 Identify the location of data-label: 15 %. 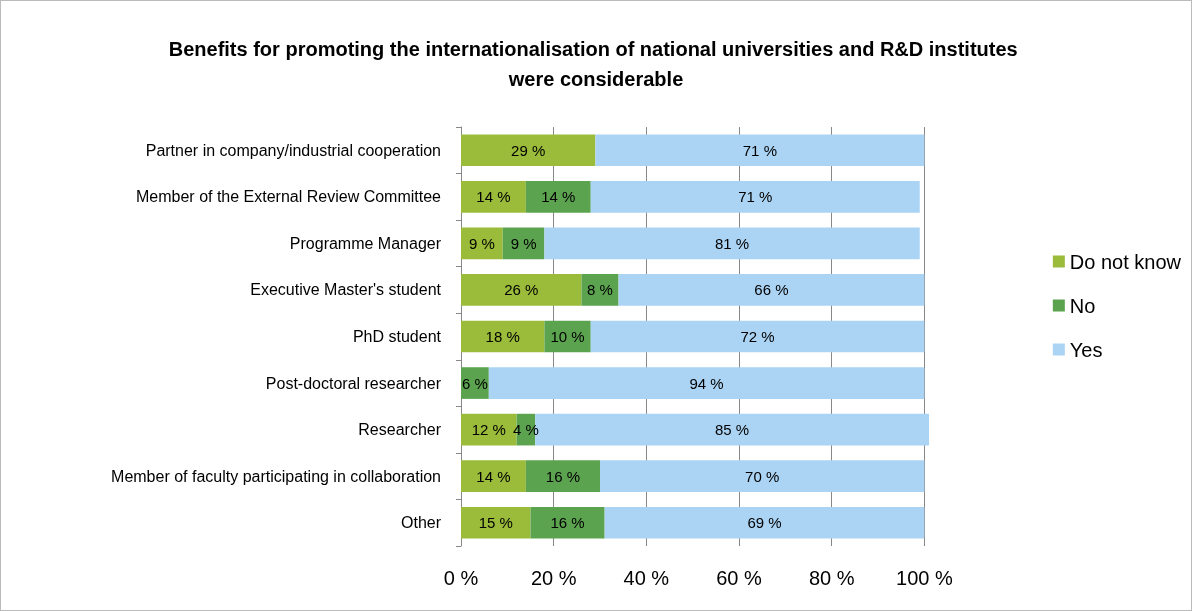
(495, 523).